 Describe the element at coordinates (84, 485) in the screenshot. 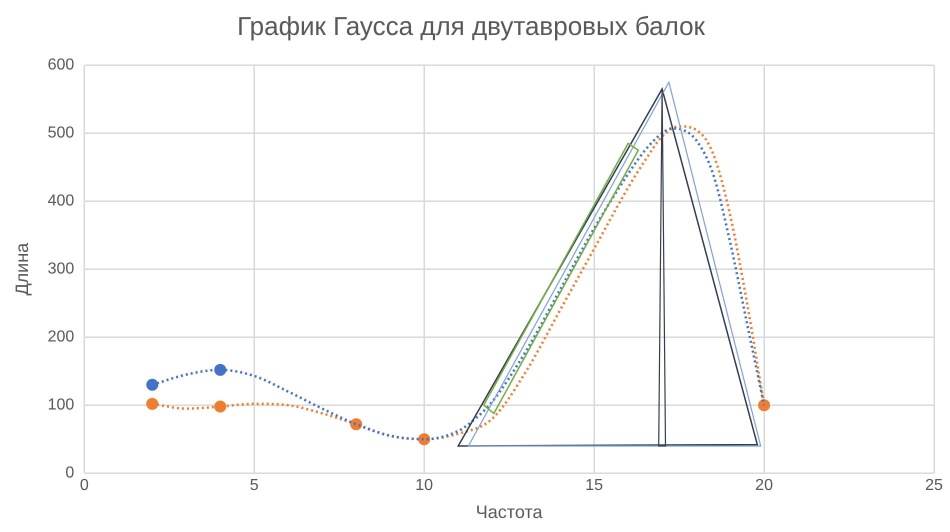

I see `x-tick-label: 0` at that location.